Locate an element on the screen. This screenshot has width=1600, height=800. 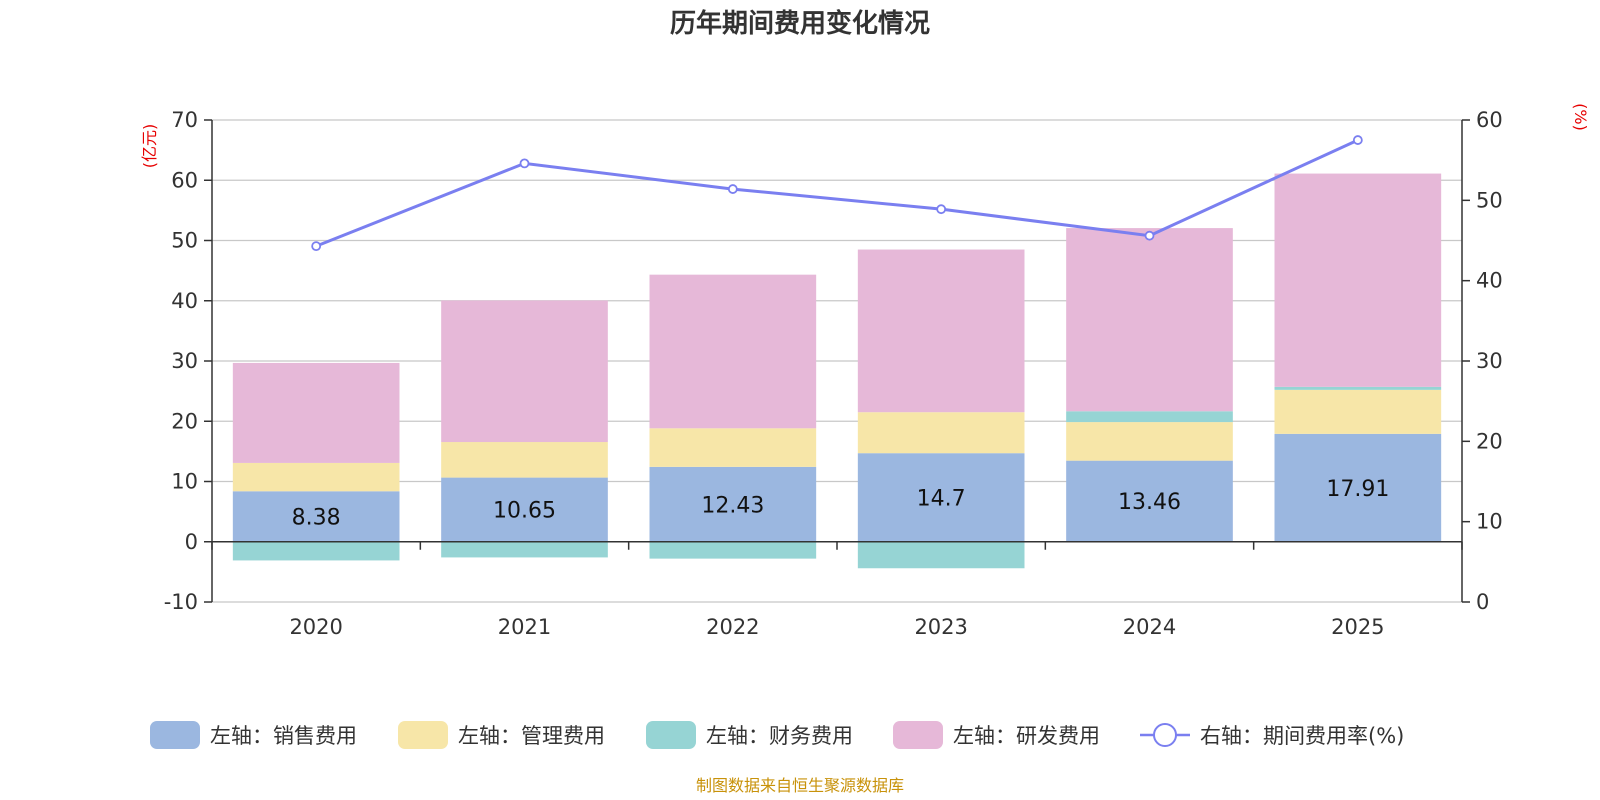
line-layer is located at coordinates (837, 193).